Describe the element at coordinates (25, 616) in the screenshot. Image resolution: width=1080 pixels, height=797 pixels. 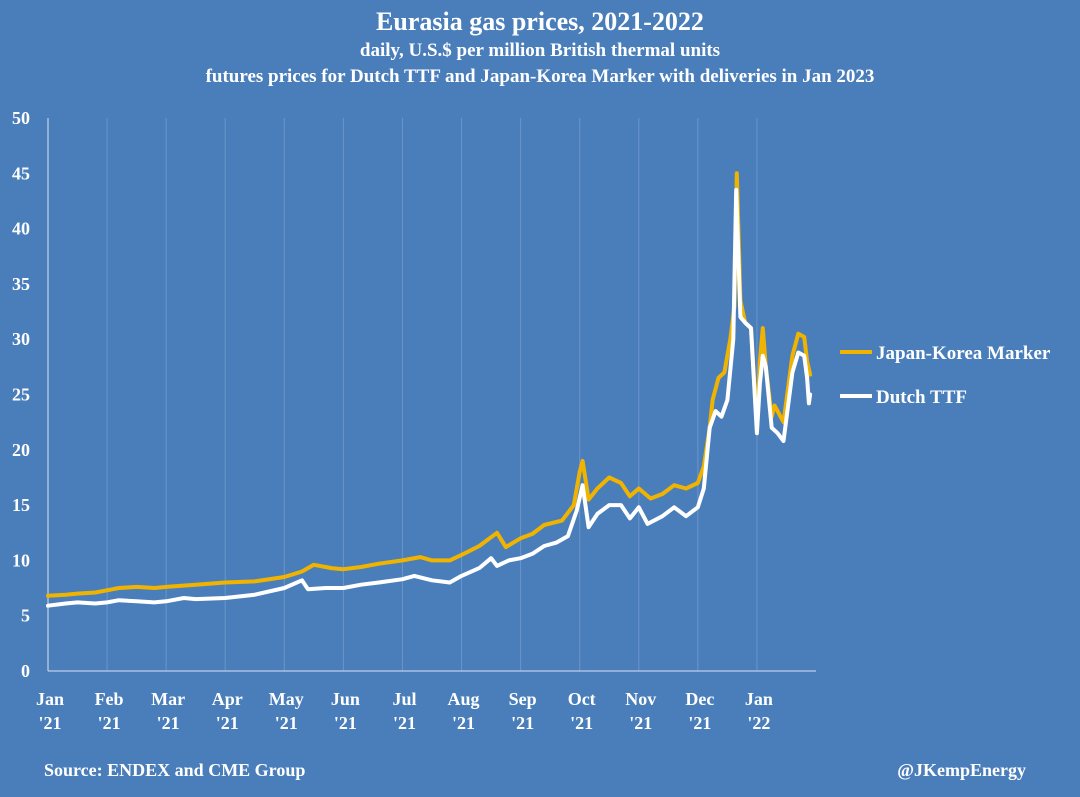
I see `y-tick-label-1: 5` at that location.